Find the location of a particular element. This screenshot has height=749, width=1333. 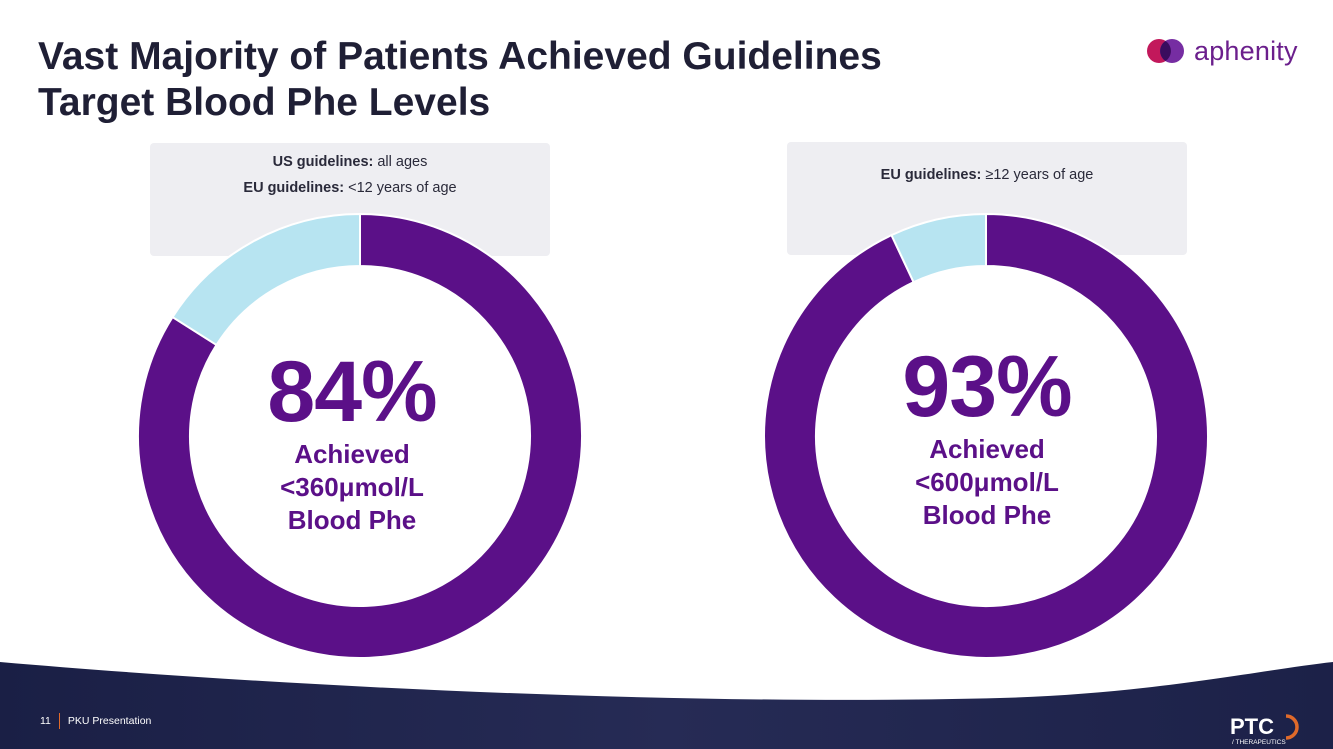

donut-center-label-right: 93% Achieved <600μmol/L Blood Phe is located at coordinates (987, 436).